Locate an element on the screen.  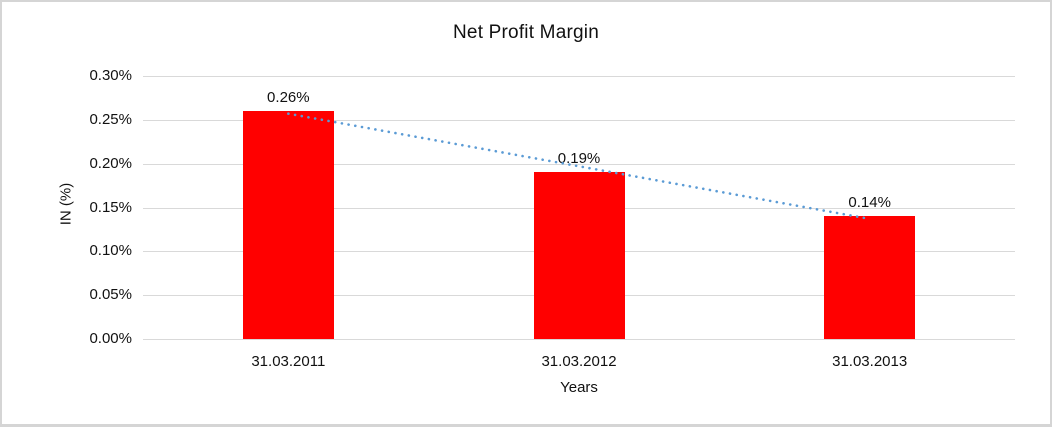
data-label: 0.19% is located at coordinates (579, 159).